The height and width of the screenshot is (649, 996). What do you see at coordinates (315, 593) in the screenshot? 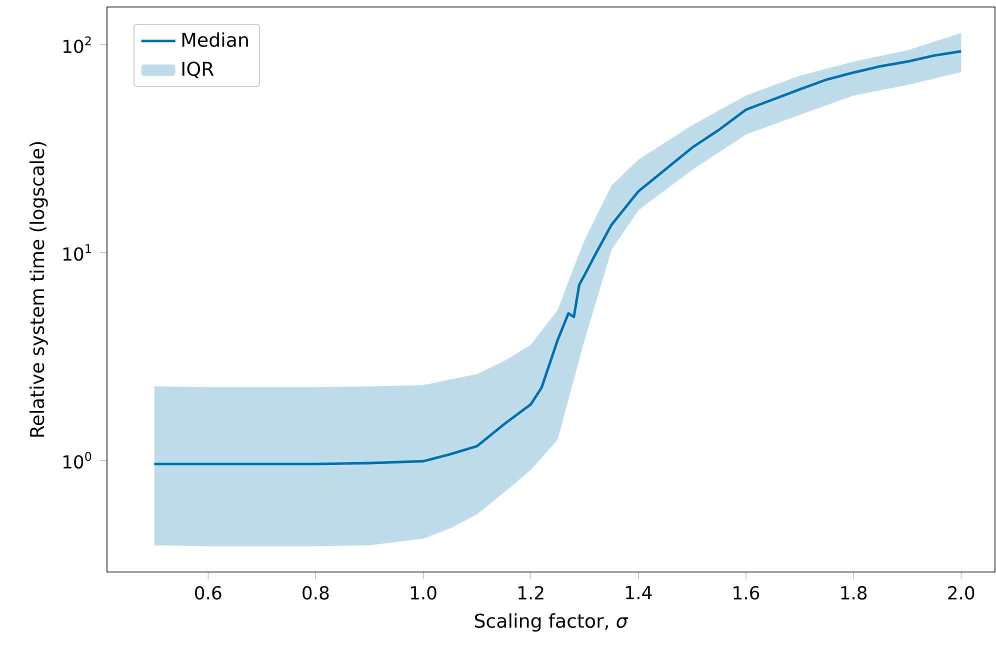
I see `x-tick-label: 0.8` at bounding box center [315, 593].